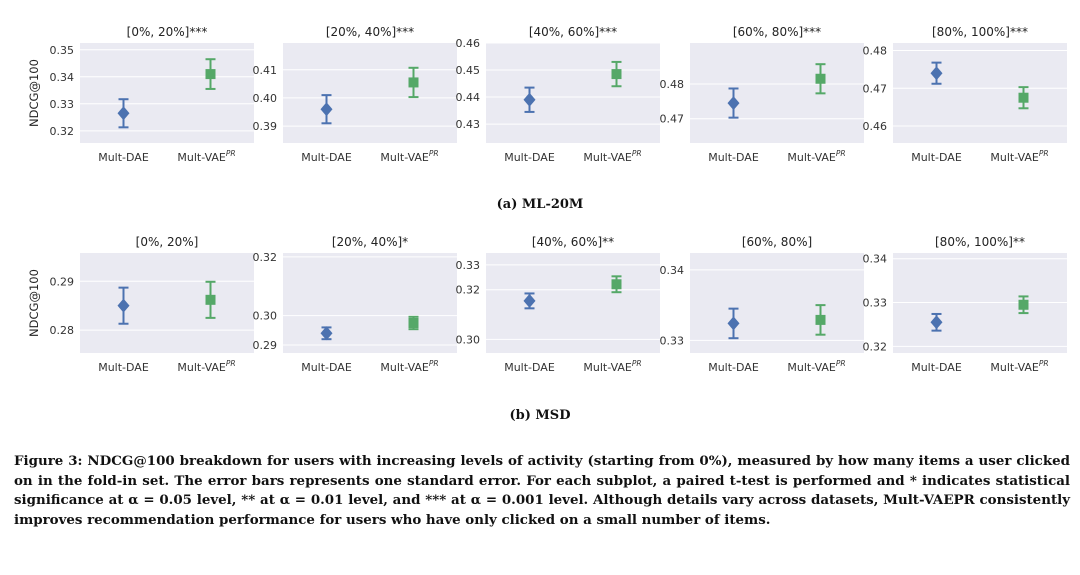  Describe the element at coordinates (370, 32) in the screenshot. I see `subplot-title: [20%, 40%]***` at that location.